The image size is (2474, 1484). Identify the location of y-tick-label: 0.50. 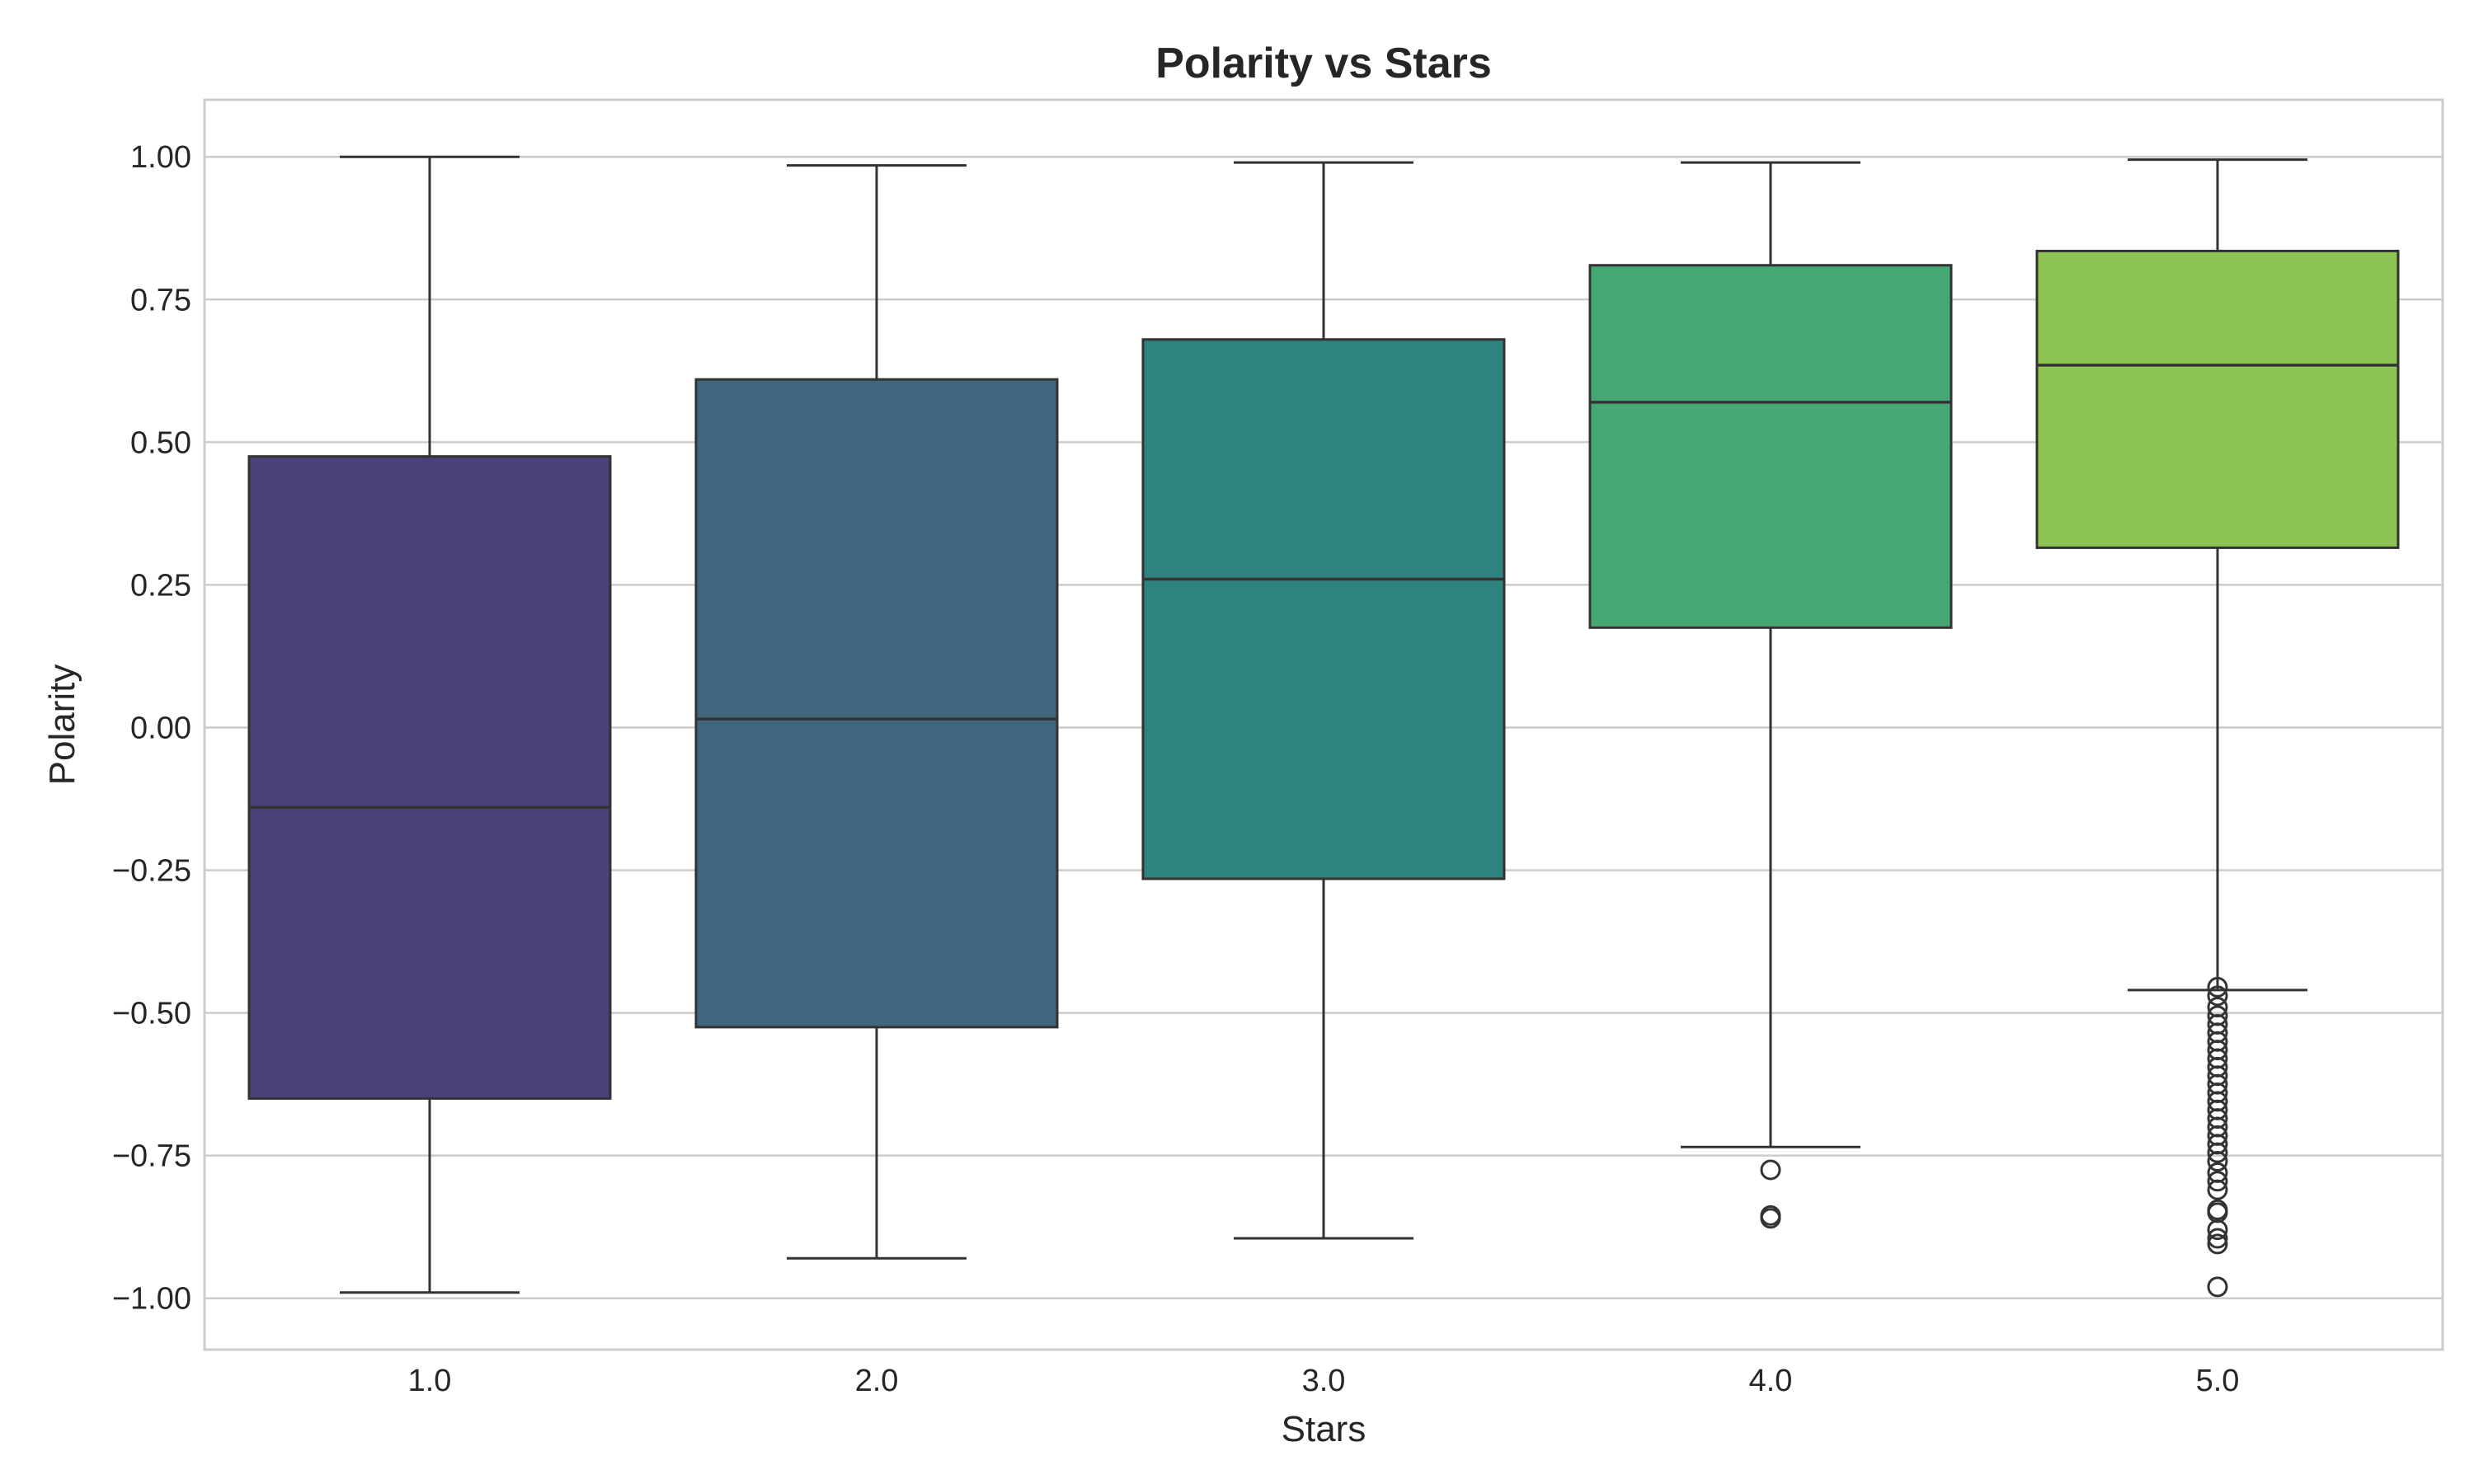
(160, 442).